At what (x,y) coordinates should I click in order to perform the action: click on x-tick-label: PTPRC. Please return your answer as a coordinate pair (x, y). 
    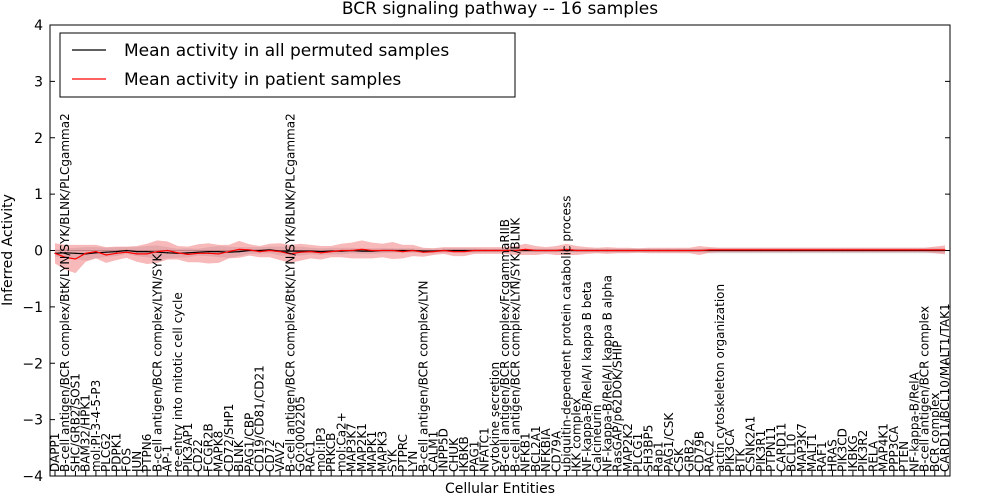
    Looking at the image, I should click on (403, 453).